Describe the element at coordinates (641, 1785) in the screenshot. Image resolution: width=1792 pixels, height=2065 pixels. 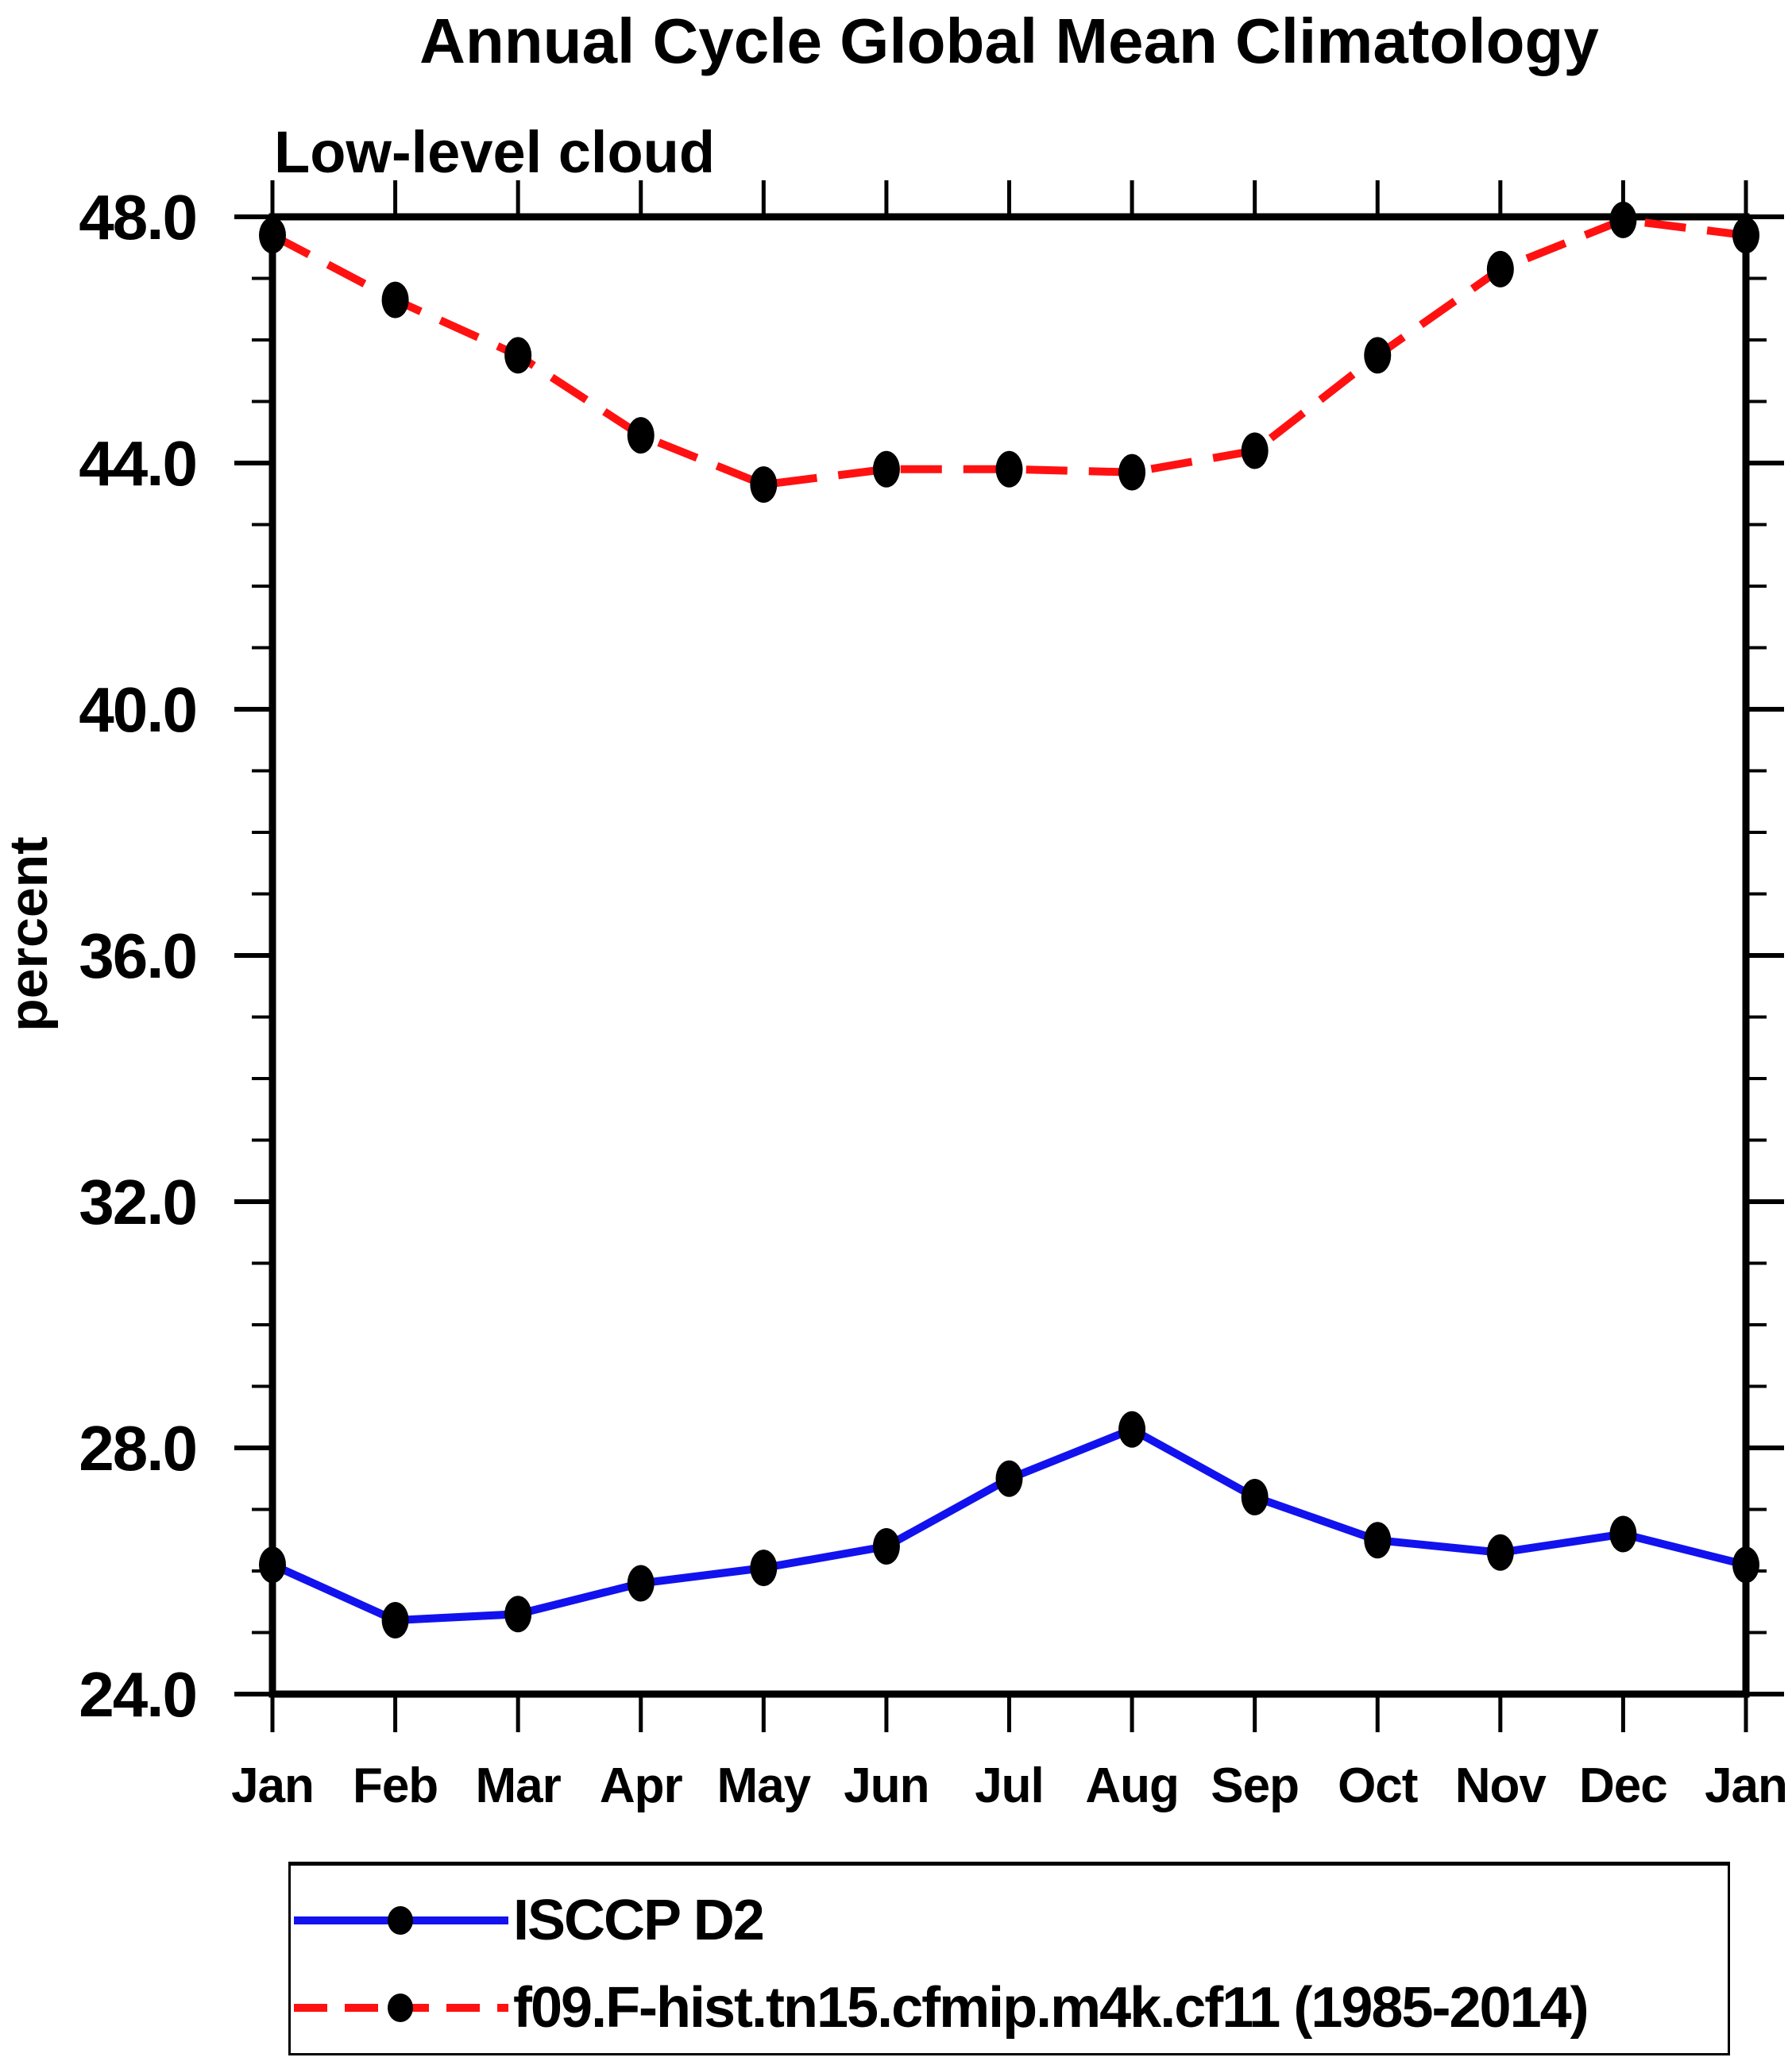
I see `x-tick-label: Apr` at that location.